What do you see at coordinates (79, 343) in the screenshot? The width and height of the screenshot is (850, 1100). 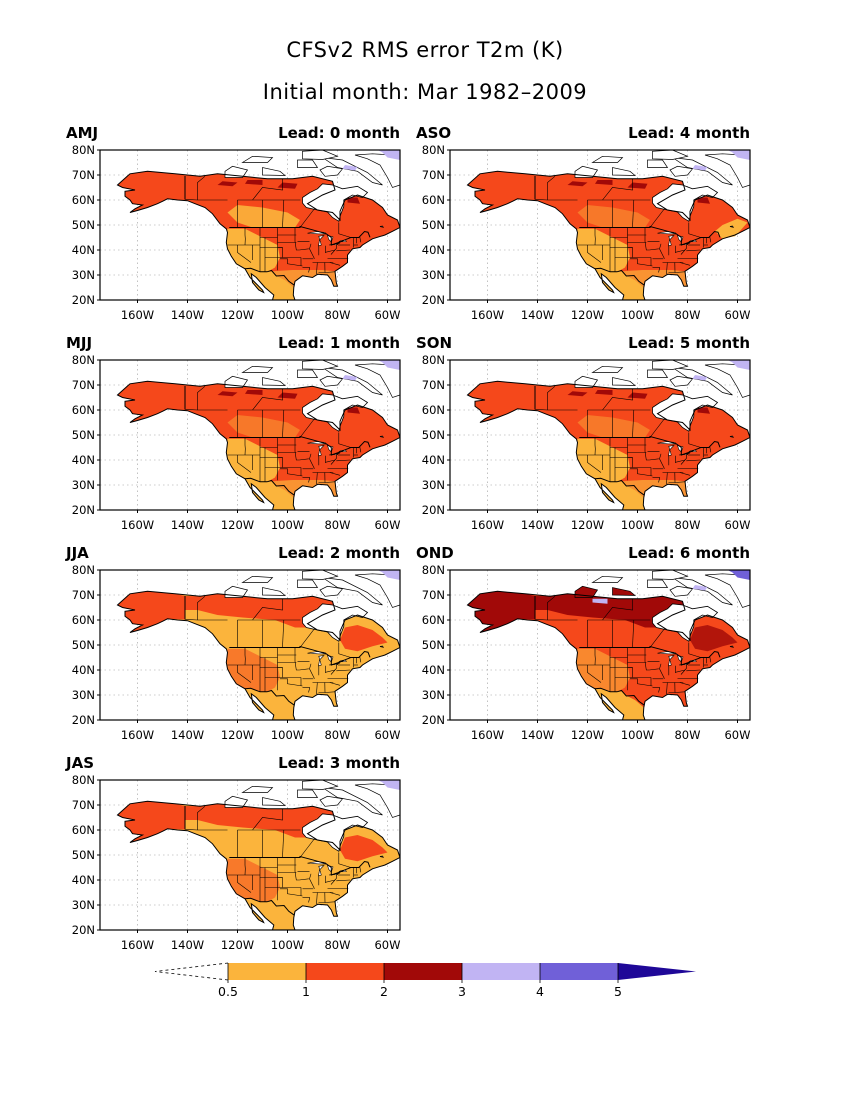 I see `panel-season-label: MJJ` at bounding box center [79, 343].